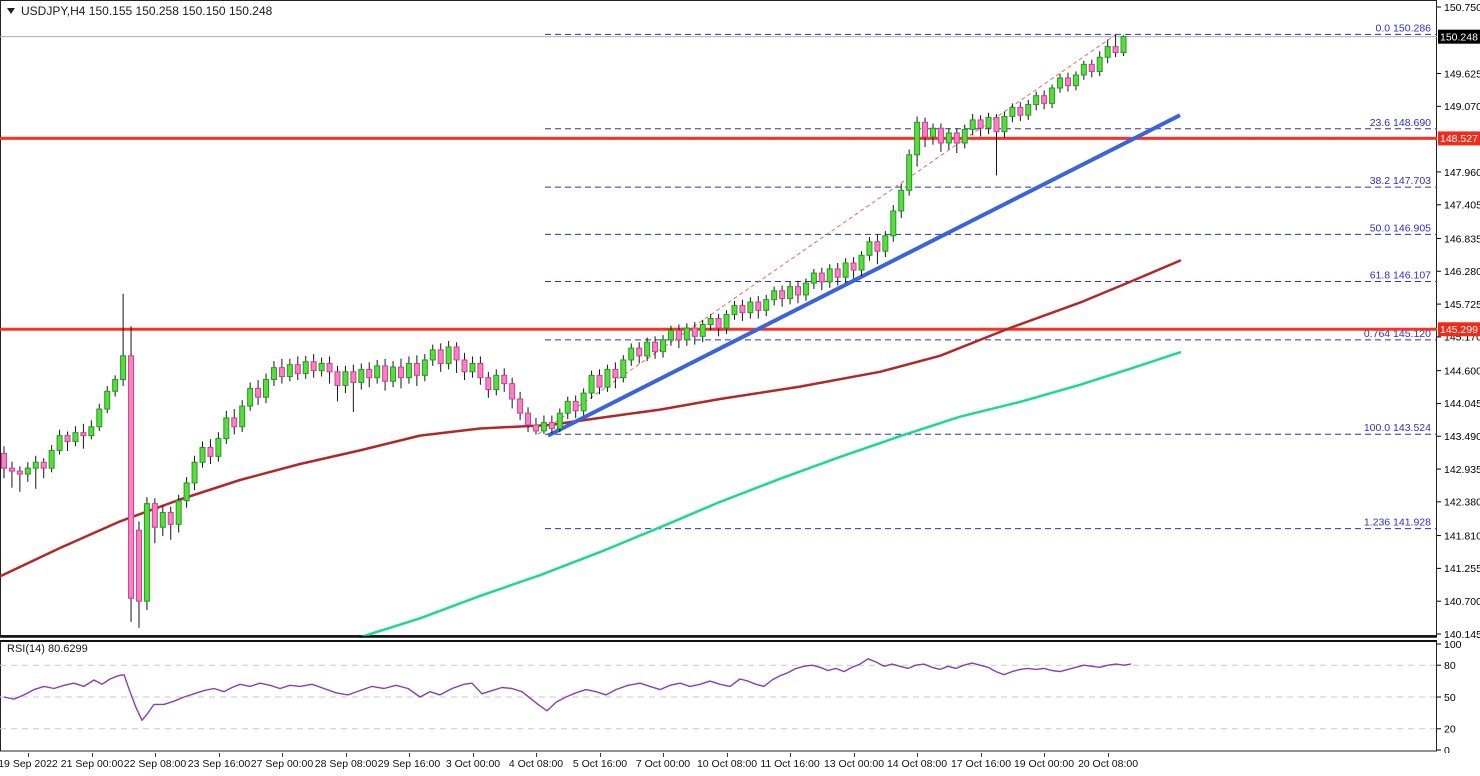 This screenshot has height=776, width=1480. Describe the element at coordinates (1462, 503) in the screenshot. I see `price-axis-label: 142.380` at that location.